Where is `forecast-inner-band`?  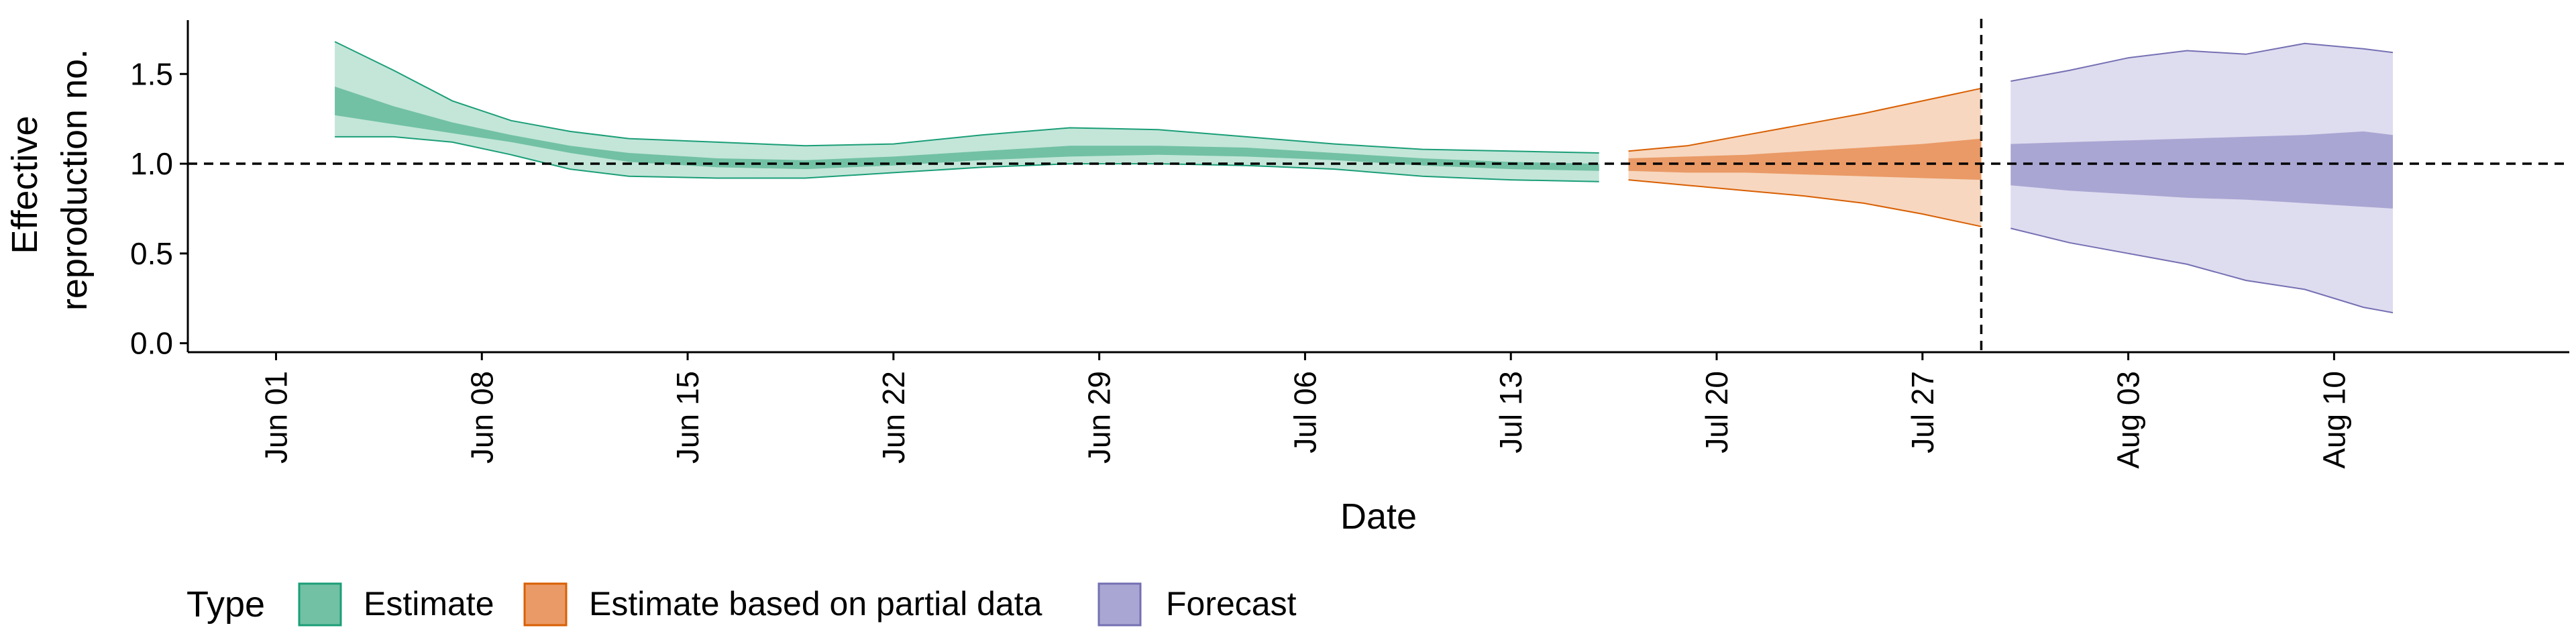 forecast-inner-band is located at coordinates (2201, 170).